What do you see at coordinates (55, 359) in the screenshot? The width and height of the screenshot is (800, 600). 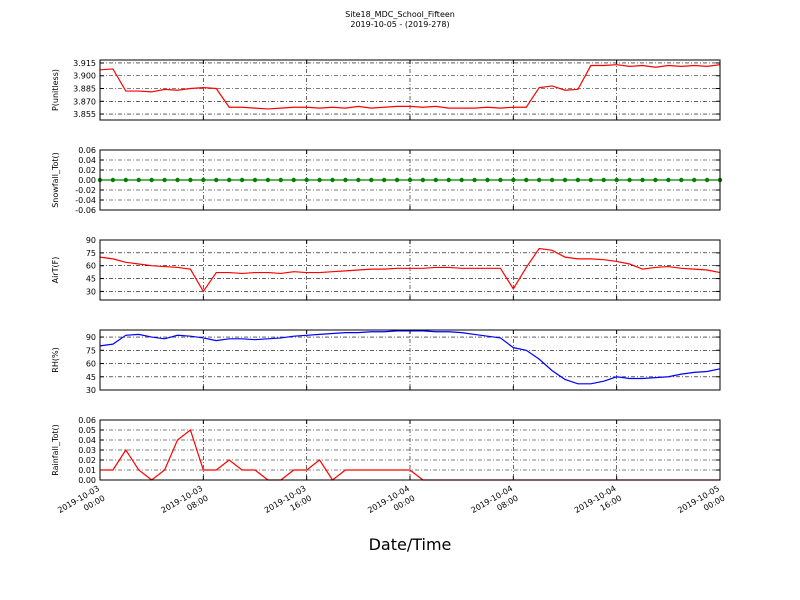 I see `y-axis-title: RH(%)` at bounding box center [55, 359].